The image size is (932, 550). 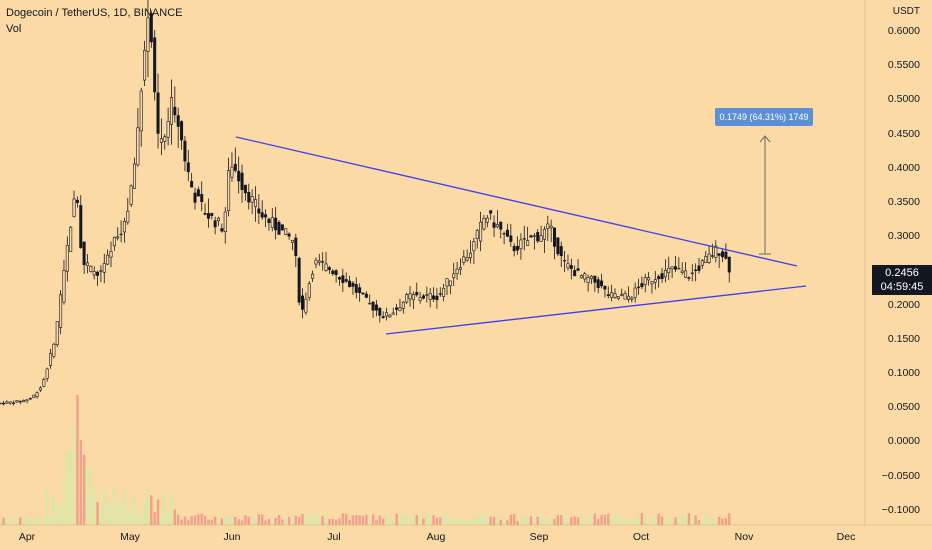 I want to click on measure-label: 0.1749 (64.31%) 1749, so click(x=764, y=117).